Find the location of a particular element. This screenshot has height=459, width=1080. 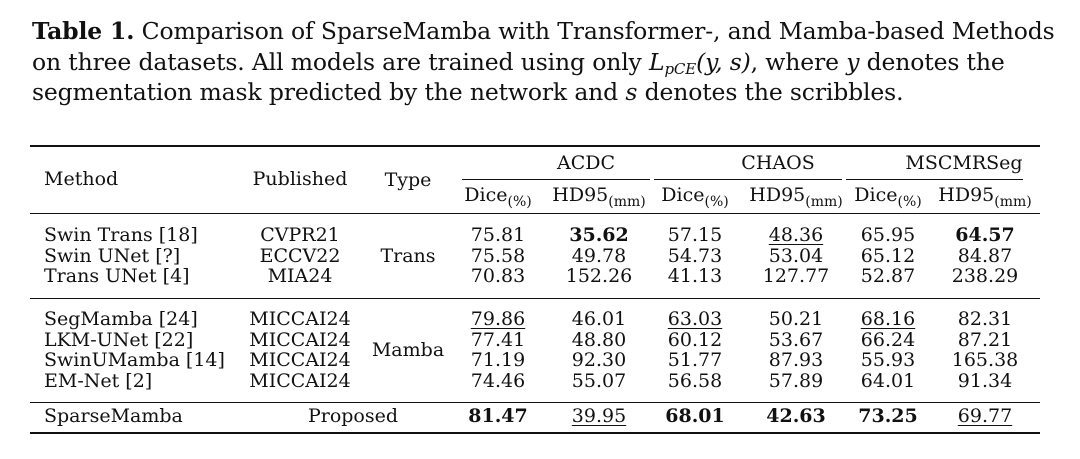

group-rule is located at coordinates (535, 298).